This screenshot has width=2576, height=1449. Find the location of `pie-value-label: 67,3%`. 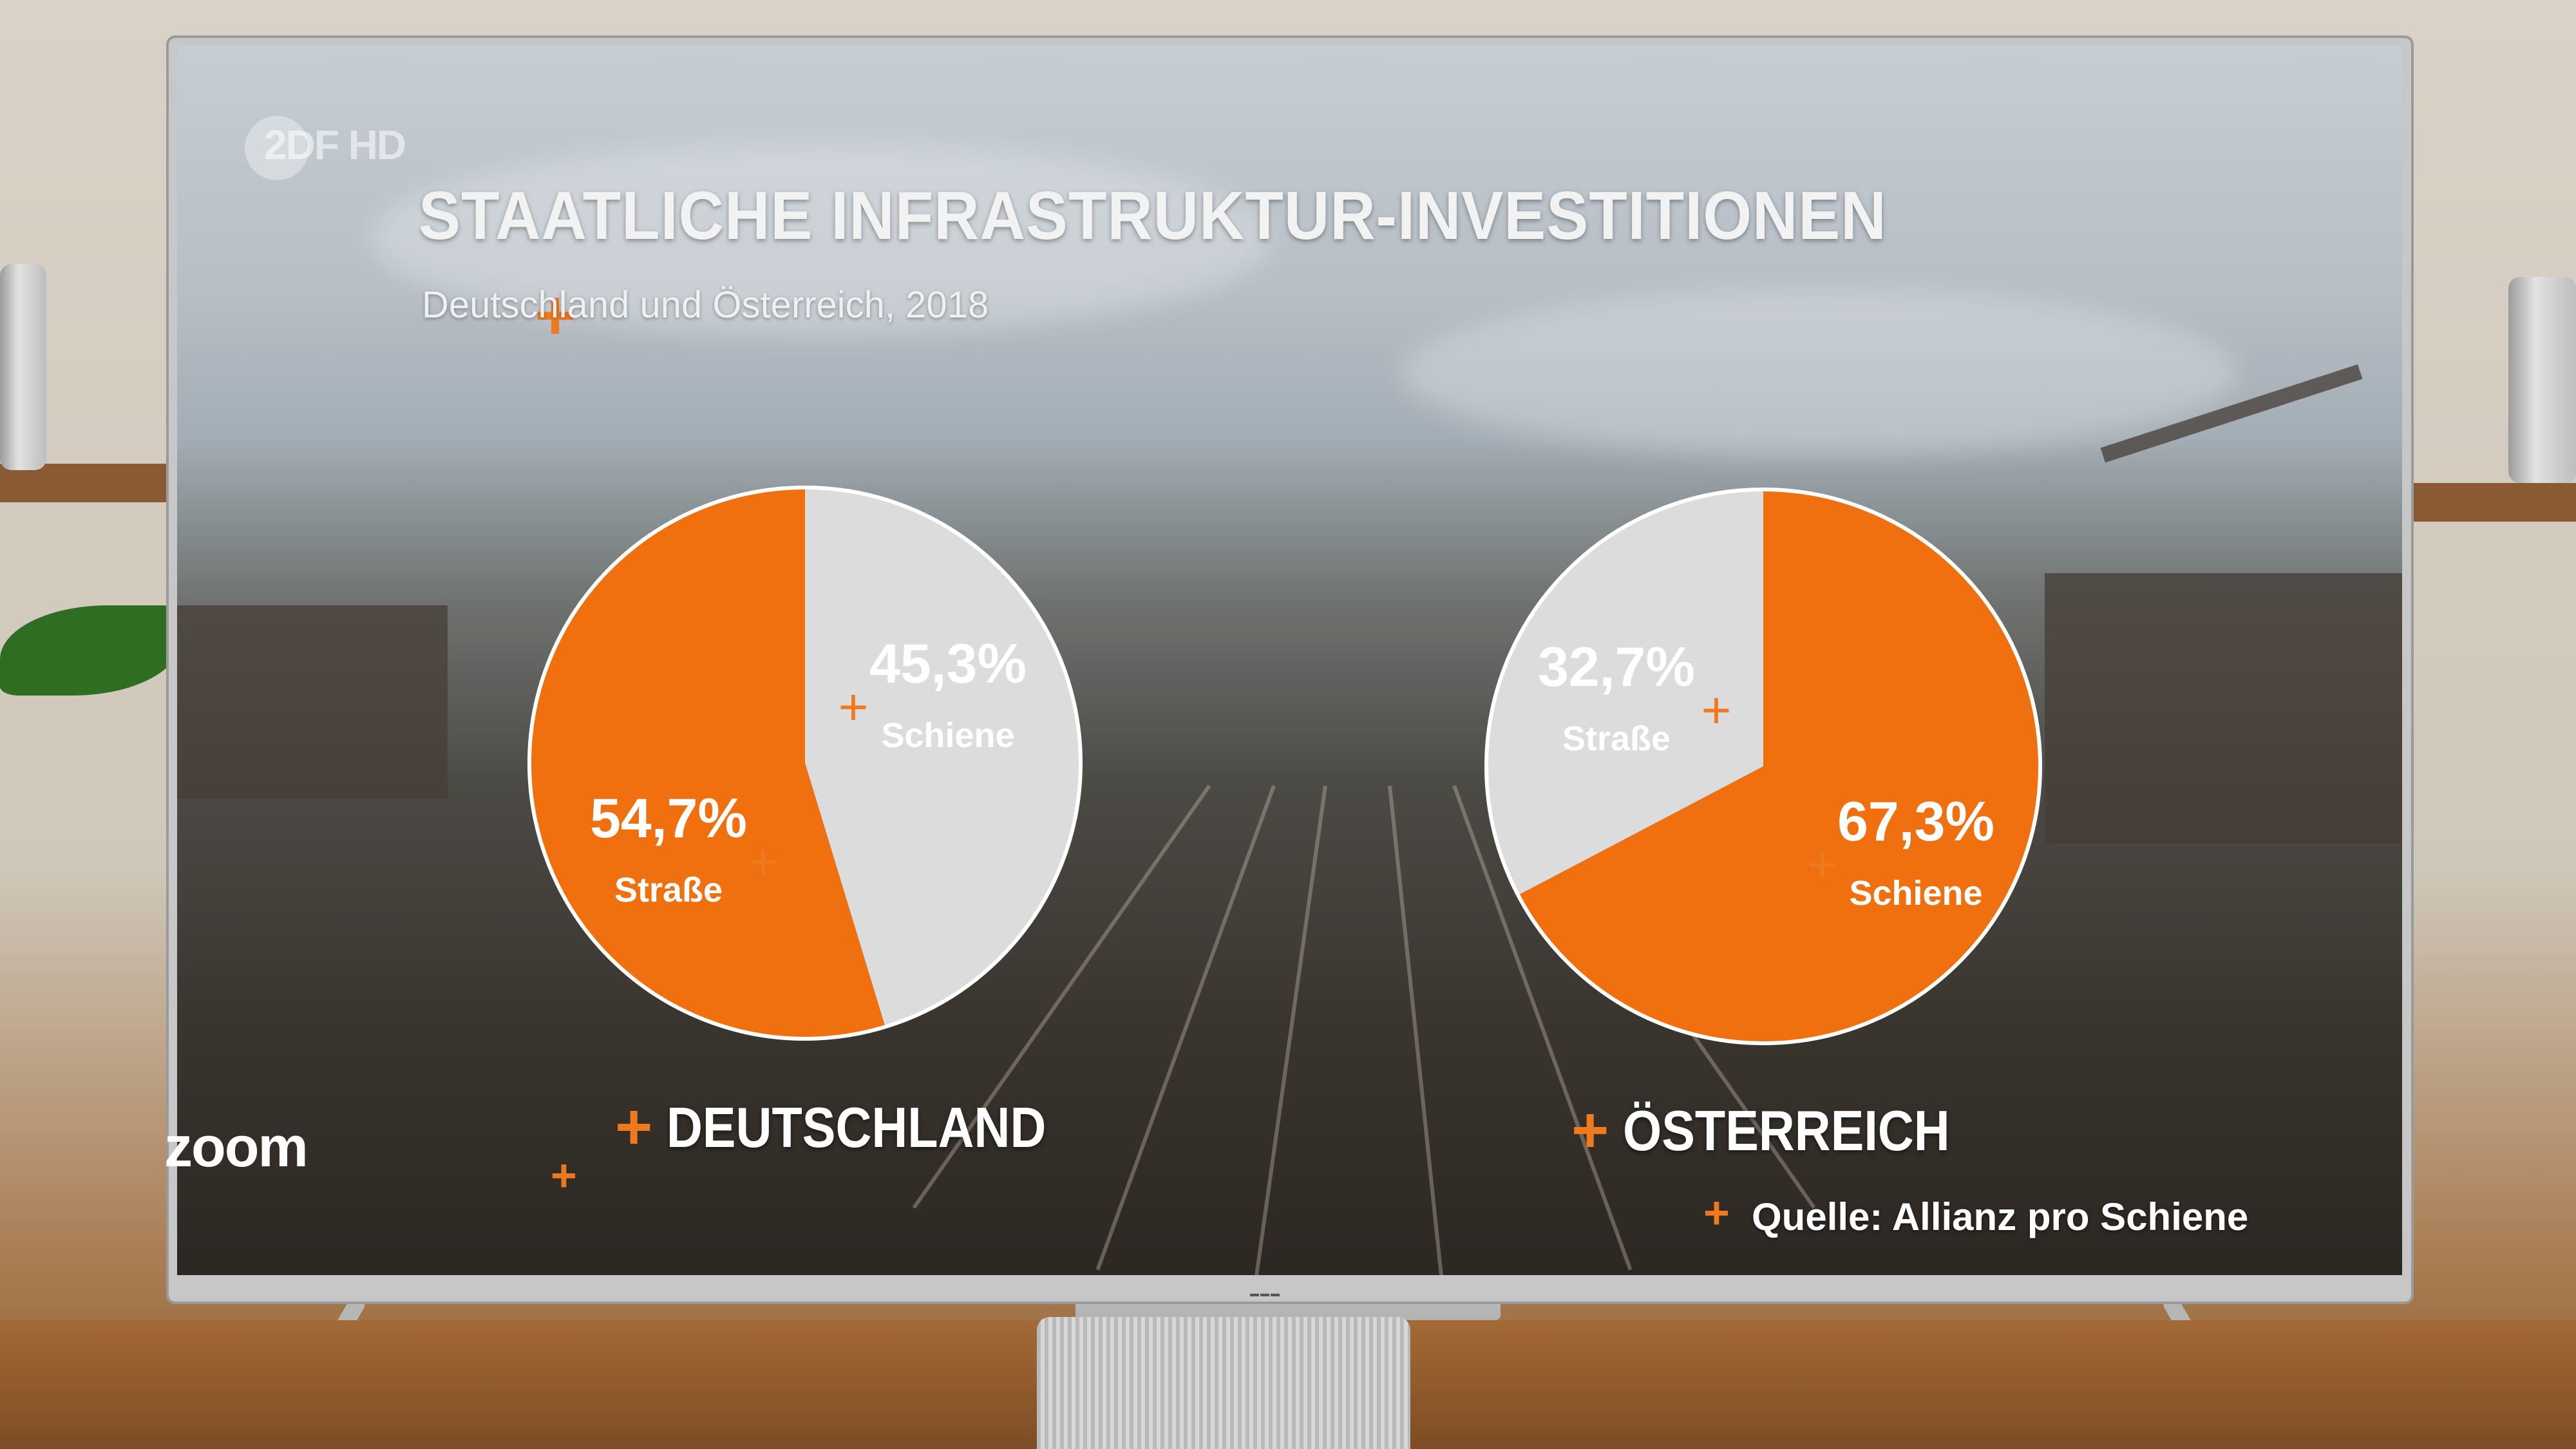

pie-value-label: 67,3% is located at coordinates (1915, 822).